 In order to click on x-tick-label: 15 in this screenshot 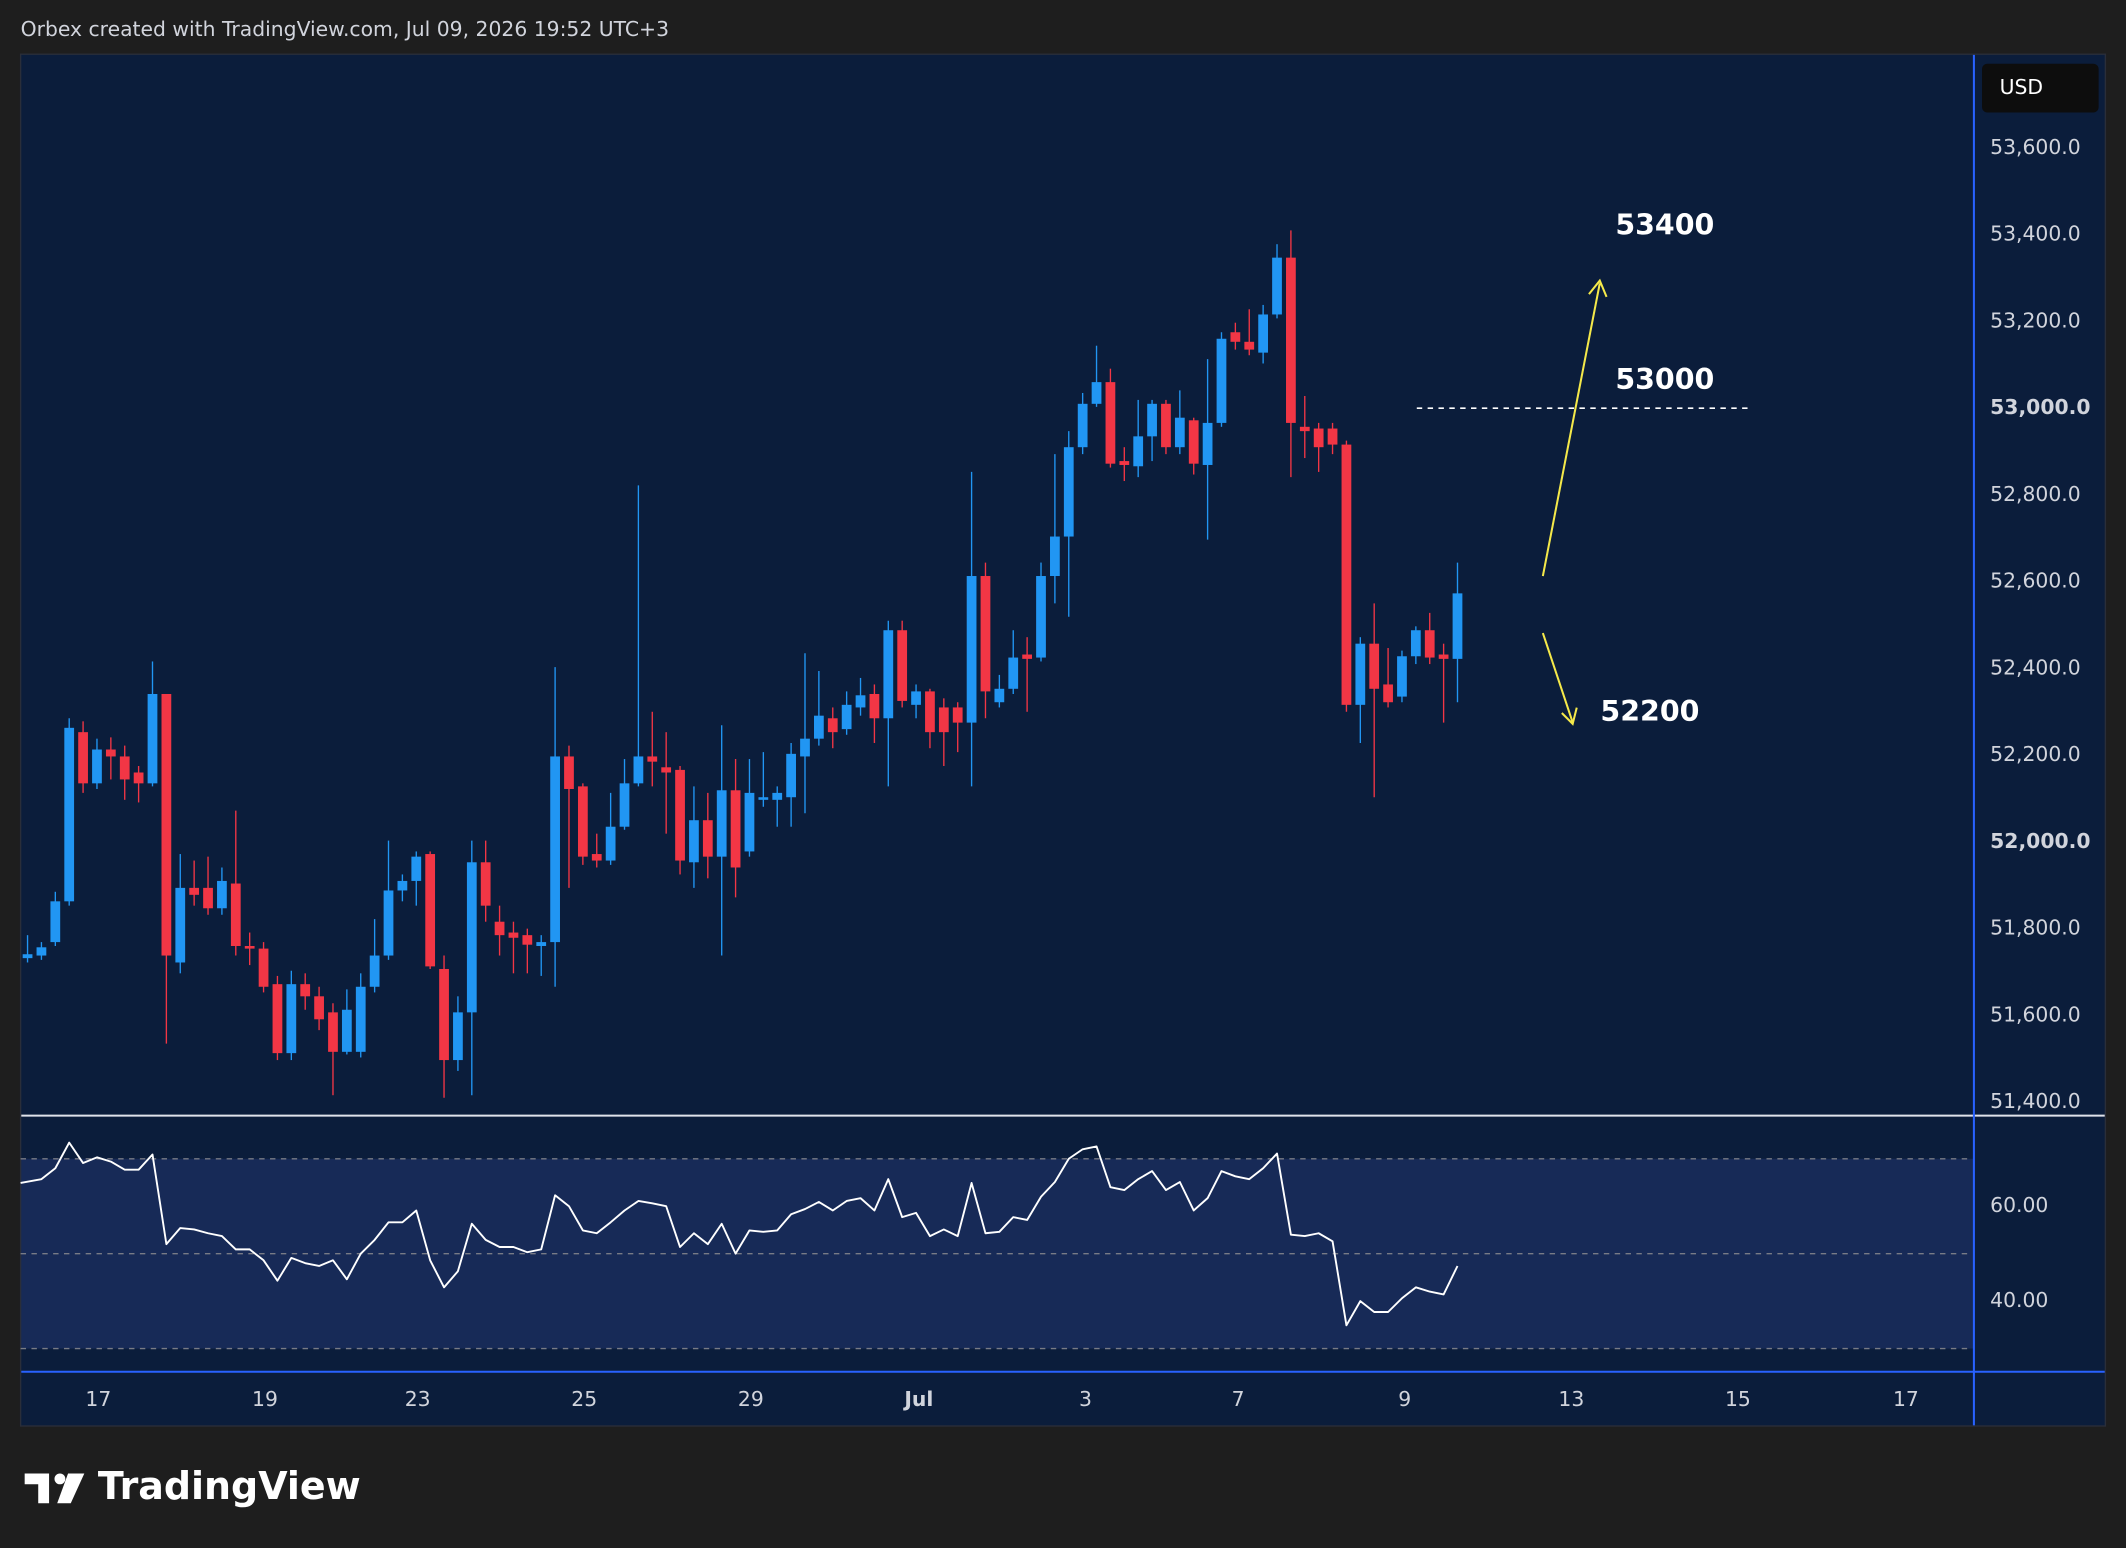, I will do `click(1738, 1399)`.